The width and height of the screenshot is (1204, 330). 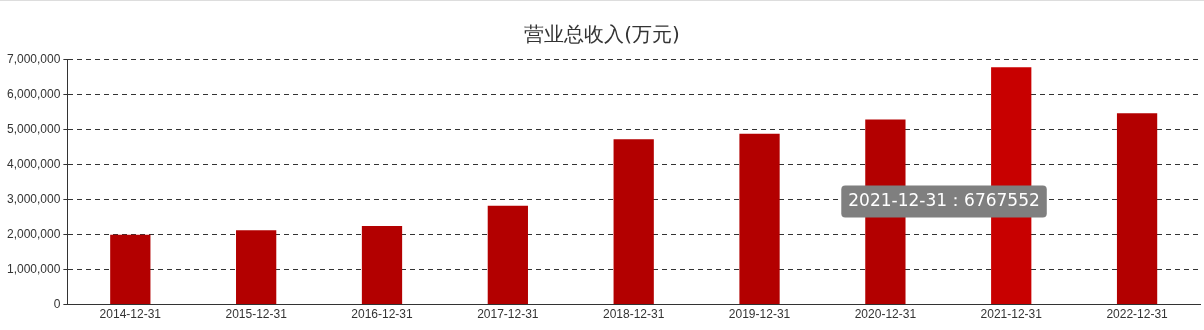 I want to click on x-tick-label: 2019-12-31, so click(x=759, y=314).